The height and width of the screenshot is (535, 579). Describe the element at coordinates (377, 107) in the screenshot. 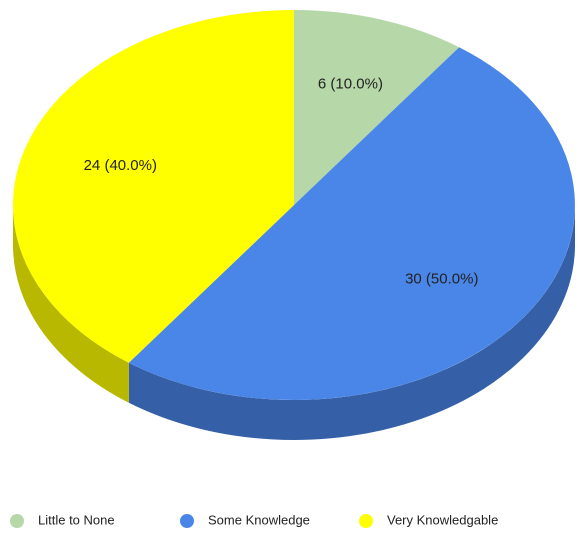

I see `slice` at that location.